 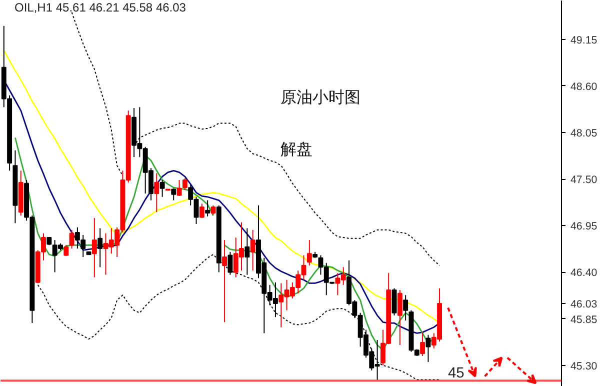 What do you see at coordinates (456, 374) in the screenshot?
I see `ref-line-label: 45` at bounding box center [456, 374].